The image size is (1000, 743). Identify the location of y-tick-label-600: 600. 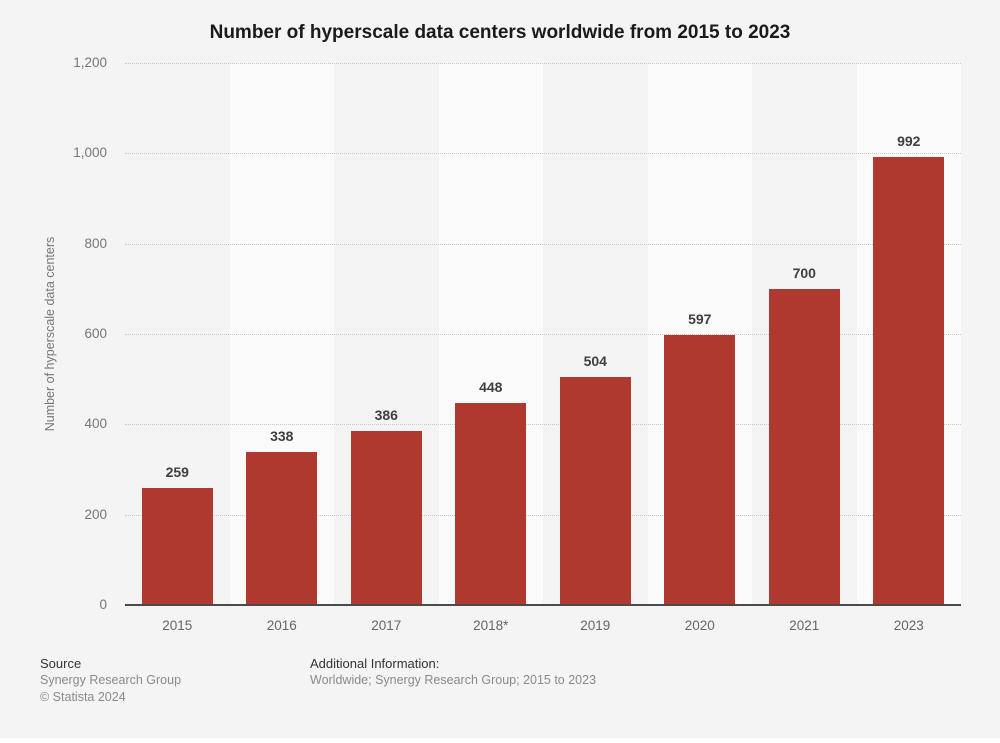
(95, 333).